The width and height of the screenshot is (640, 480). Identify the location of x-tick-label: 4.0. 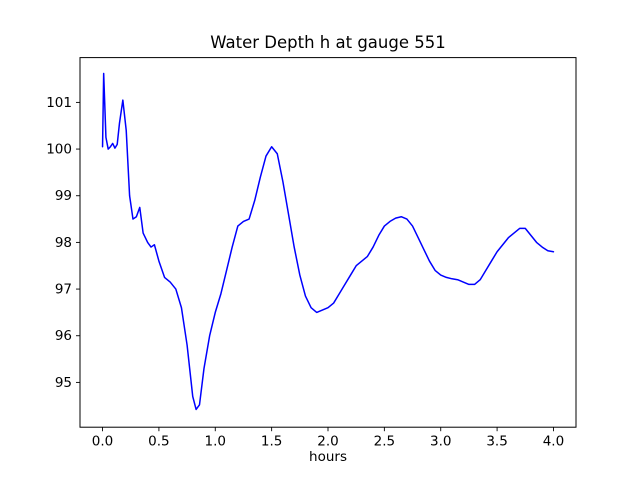
(553, 442).